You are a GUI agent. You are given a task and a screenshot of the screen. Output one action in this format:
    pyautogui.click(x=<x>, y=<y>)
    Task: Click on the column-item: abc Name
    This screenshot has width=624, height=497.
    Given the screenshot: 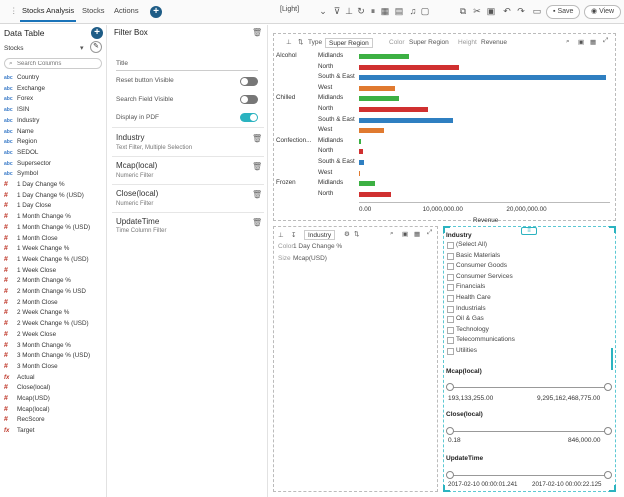 What is the action you would take?
    pyautogui.click(x=19, y=132)
    